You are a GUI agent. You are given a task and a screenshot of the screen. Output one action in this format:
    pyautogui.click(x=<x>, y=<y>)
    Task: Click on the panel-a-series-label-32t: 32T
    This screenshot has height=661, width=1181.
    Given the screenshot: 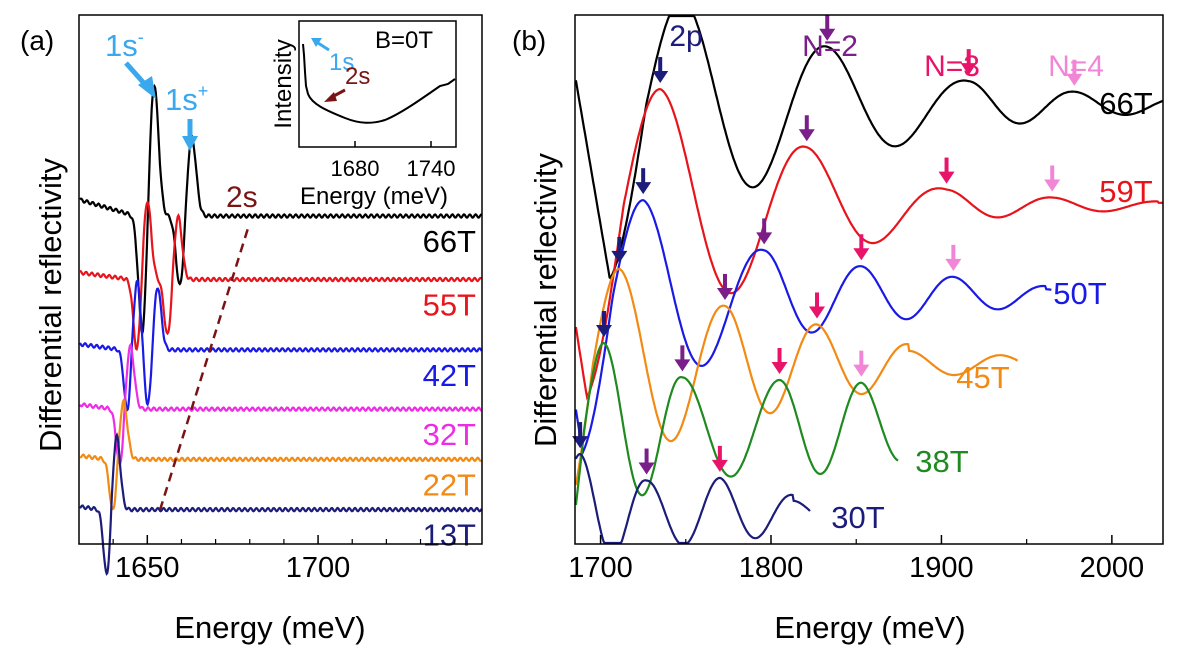 What is the action you would take?
    pyautogui.click(x=449, y=434)
    